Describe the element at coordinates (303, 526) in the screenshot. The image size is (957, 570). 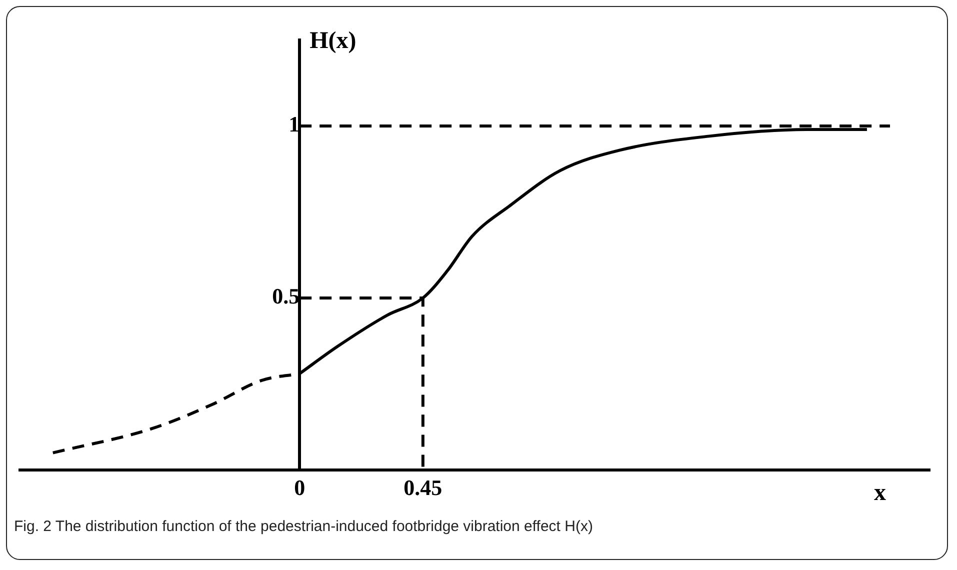
I see `caption: Fig. 2 The distribution function of the pedestrian-induced footbridge vibration effect H(x)` at that location.